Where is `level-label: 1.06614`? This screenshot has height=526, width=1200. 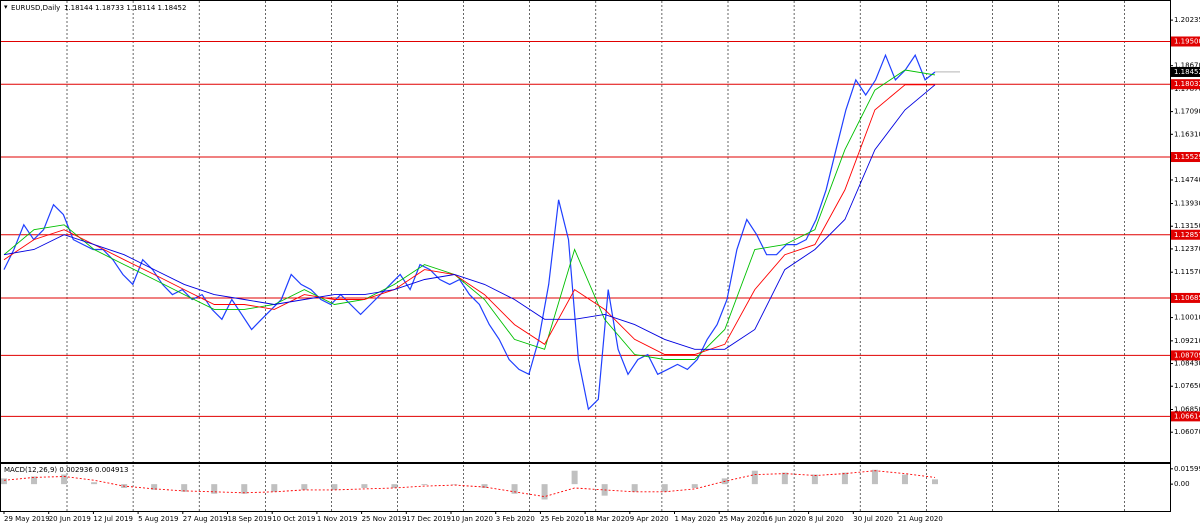 level-label: 1.06614 is located at coordinates (1187, 416).